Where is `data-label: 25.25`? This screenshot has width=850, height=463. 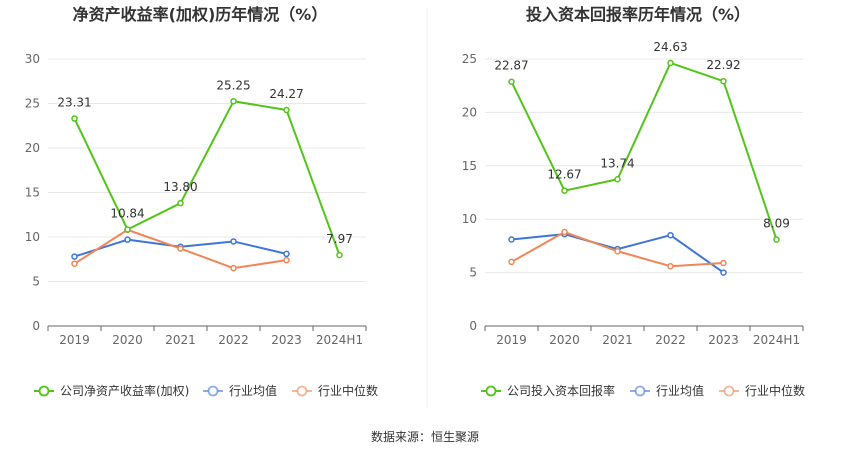 data-label: 25.25 is located at coordinates (233, 85).